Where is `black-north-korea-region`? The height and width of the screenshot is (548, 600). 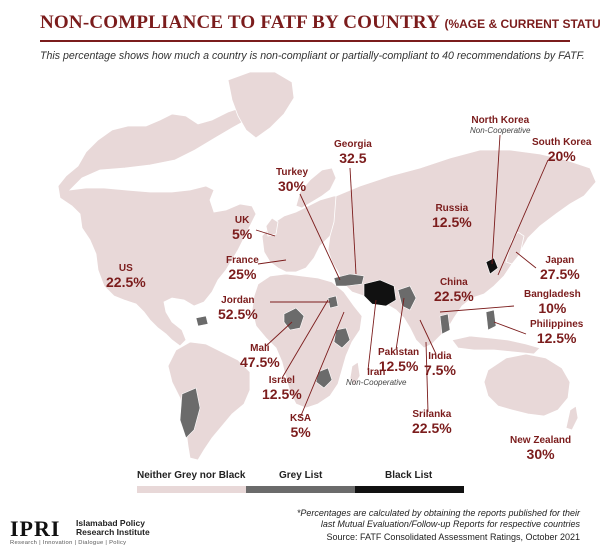 black-north-korea-region is located at coordinates (492, 266).